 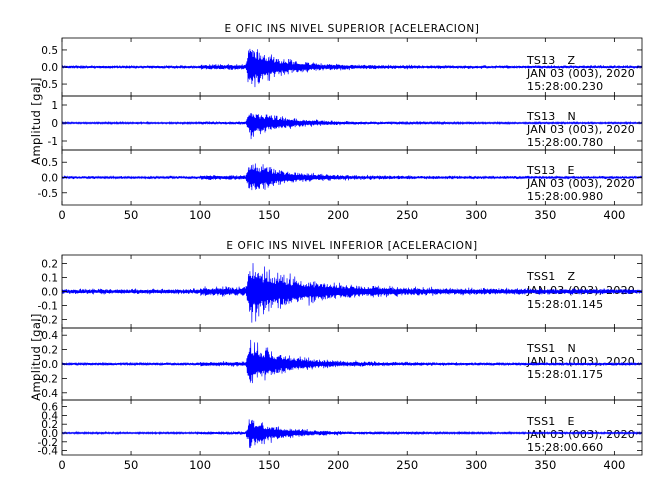 I want to click on y-axis-label-superior: Amplitud [gal], so click(x=36, y=121).